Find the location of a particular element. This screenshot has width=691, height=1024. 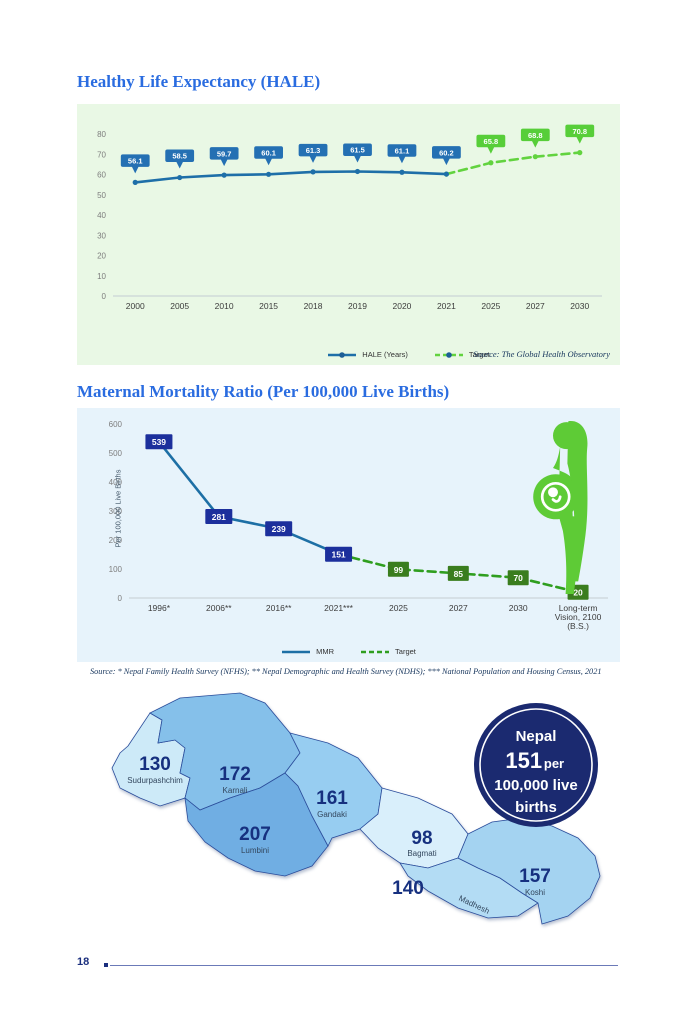

badge-country: Nepal is located at coordinates (536, 736).